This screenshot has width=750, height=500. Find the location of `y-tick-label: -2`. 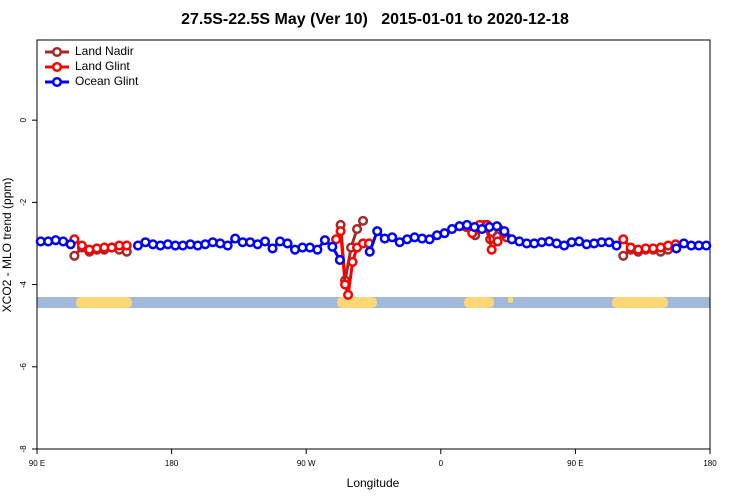

y-tick-label: -2 is located at coordinates (23, 202).